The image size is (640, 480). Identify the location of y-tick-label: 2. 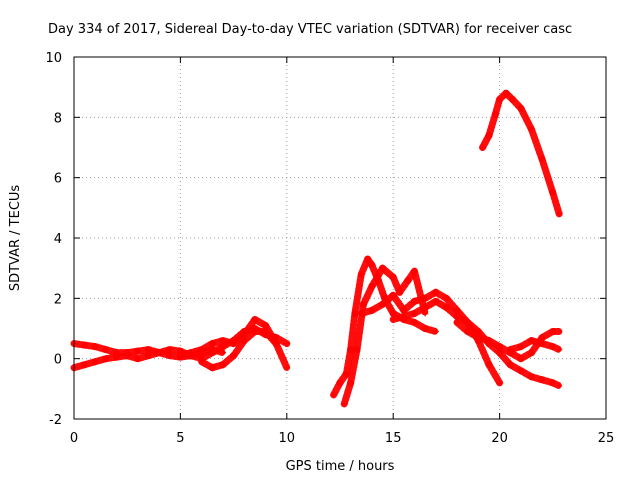
(58, 299).